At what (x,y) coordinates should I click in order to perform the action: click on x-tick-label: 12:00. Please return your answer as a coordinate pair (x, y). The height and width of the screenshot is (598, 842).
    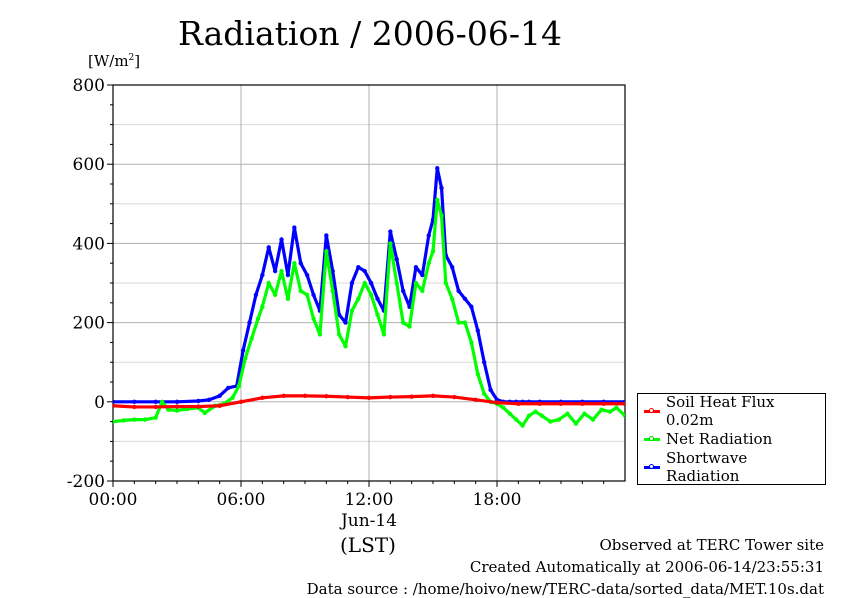
    Looking at the image, I should click on (369, 500).